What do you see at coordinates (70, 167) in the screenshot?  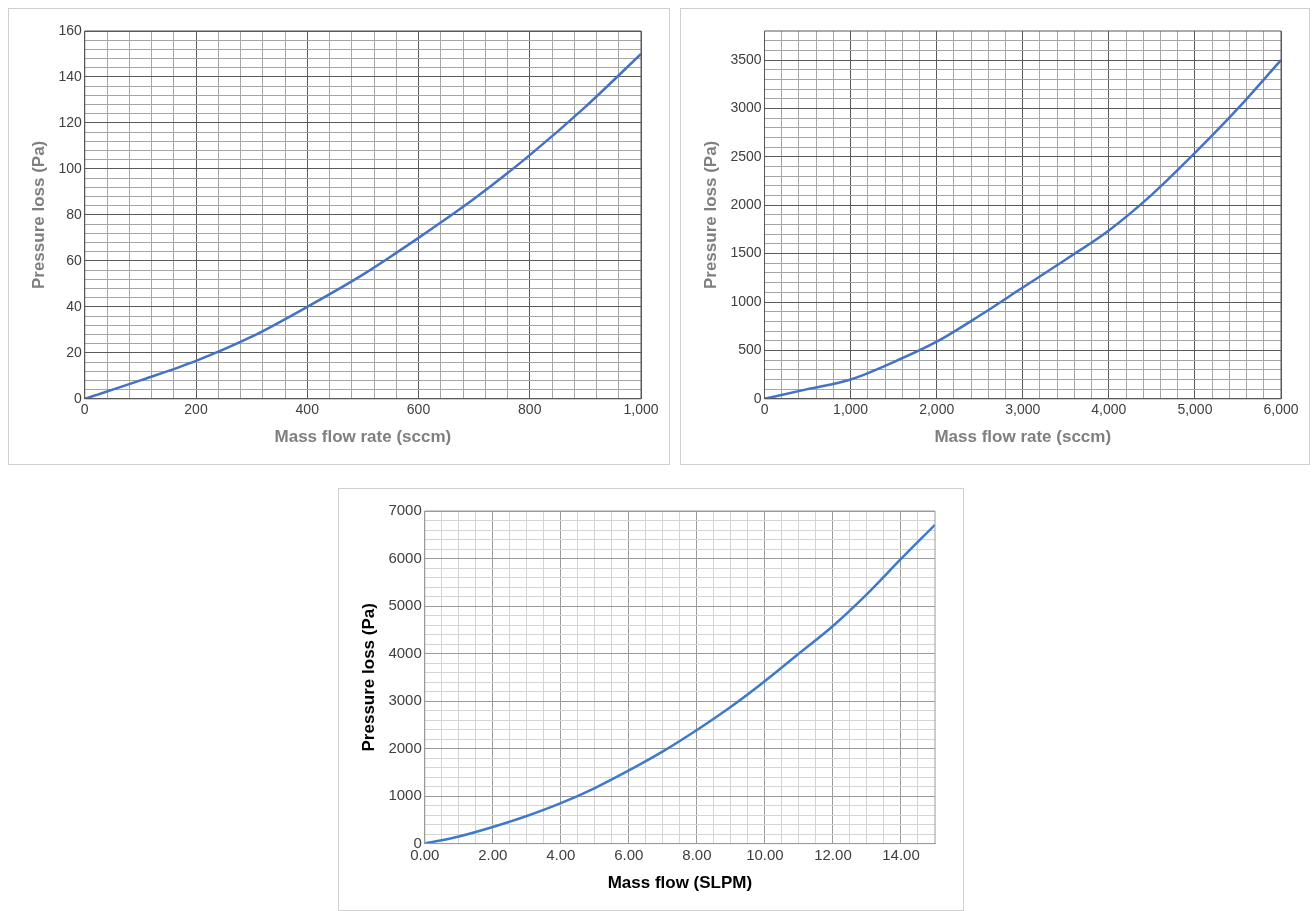 I see `y-tick-label: 100` at bounding box center [70, 167].